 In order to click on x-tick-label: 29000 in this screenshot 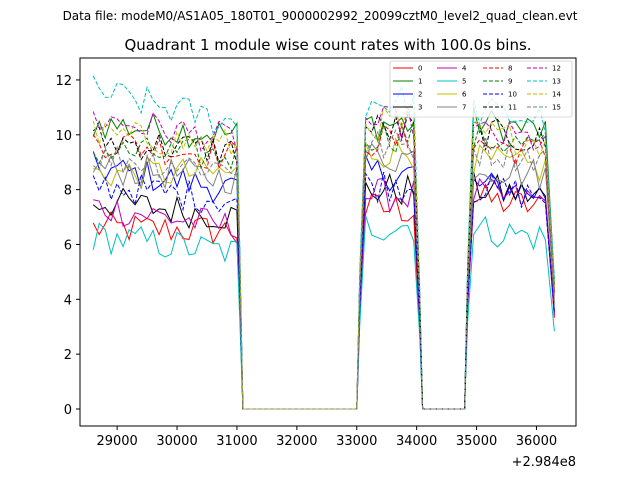, I will do `click(116, 441)`.